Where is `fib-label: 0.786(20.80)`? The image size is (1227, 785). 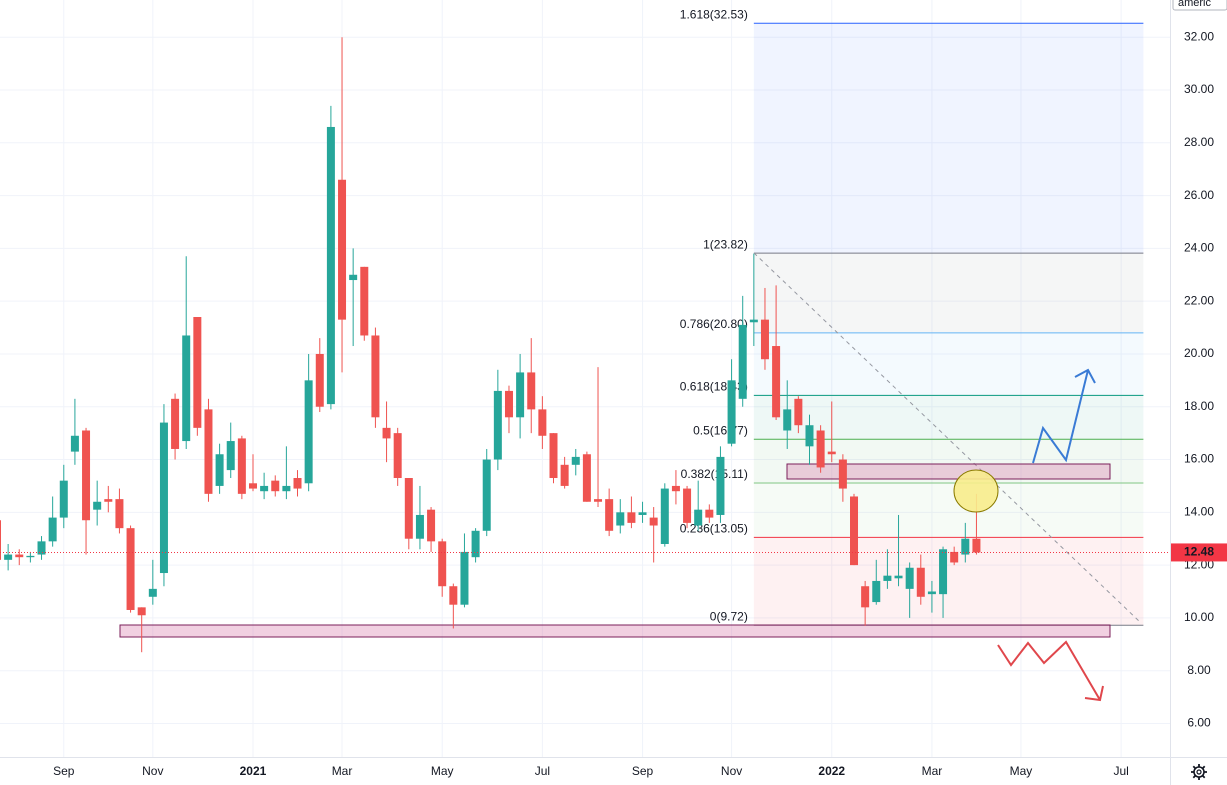
fib-label: 0.786(20.80) is located at coordinates (714, 324).